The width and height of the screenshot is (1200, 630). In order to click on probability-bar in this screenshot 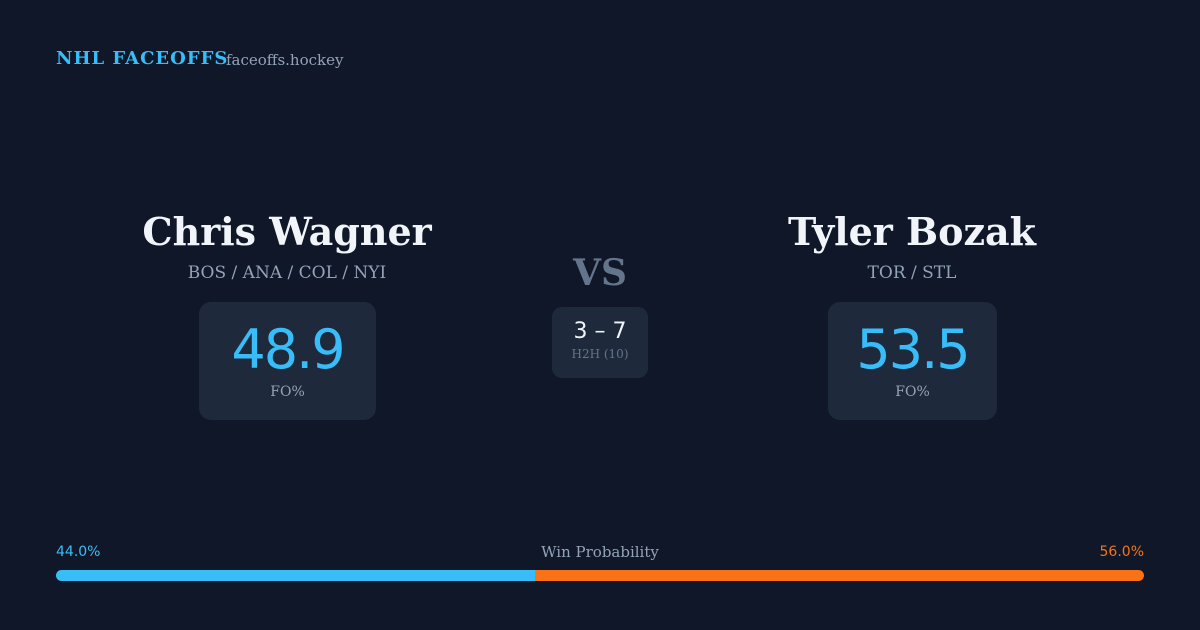, I will do `click(600, 575)`.